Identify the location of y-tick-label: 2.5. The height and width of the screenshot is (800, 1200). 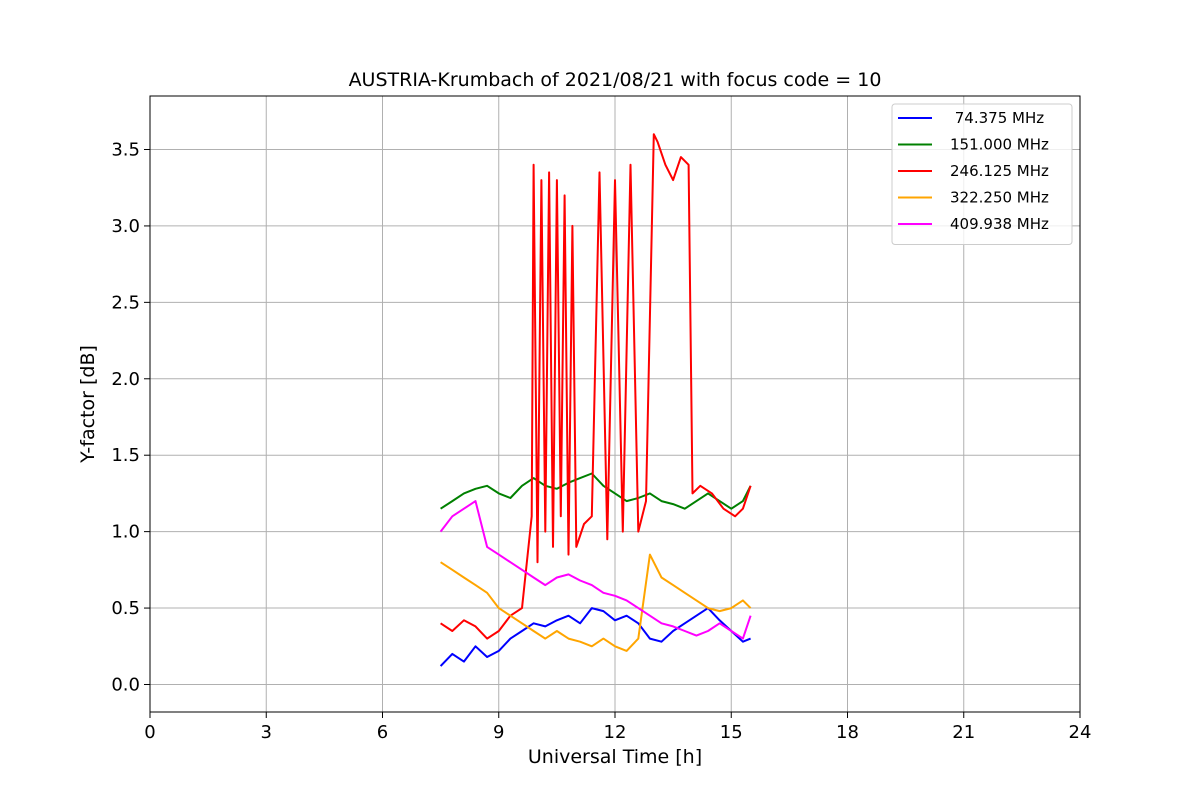
(125, 302).